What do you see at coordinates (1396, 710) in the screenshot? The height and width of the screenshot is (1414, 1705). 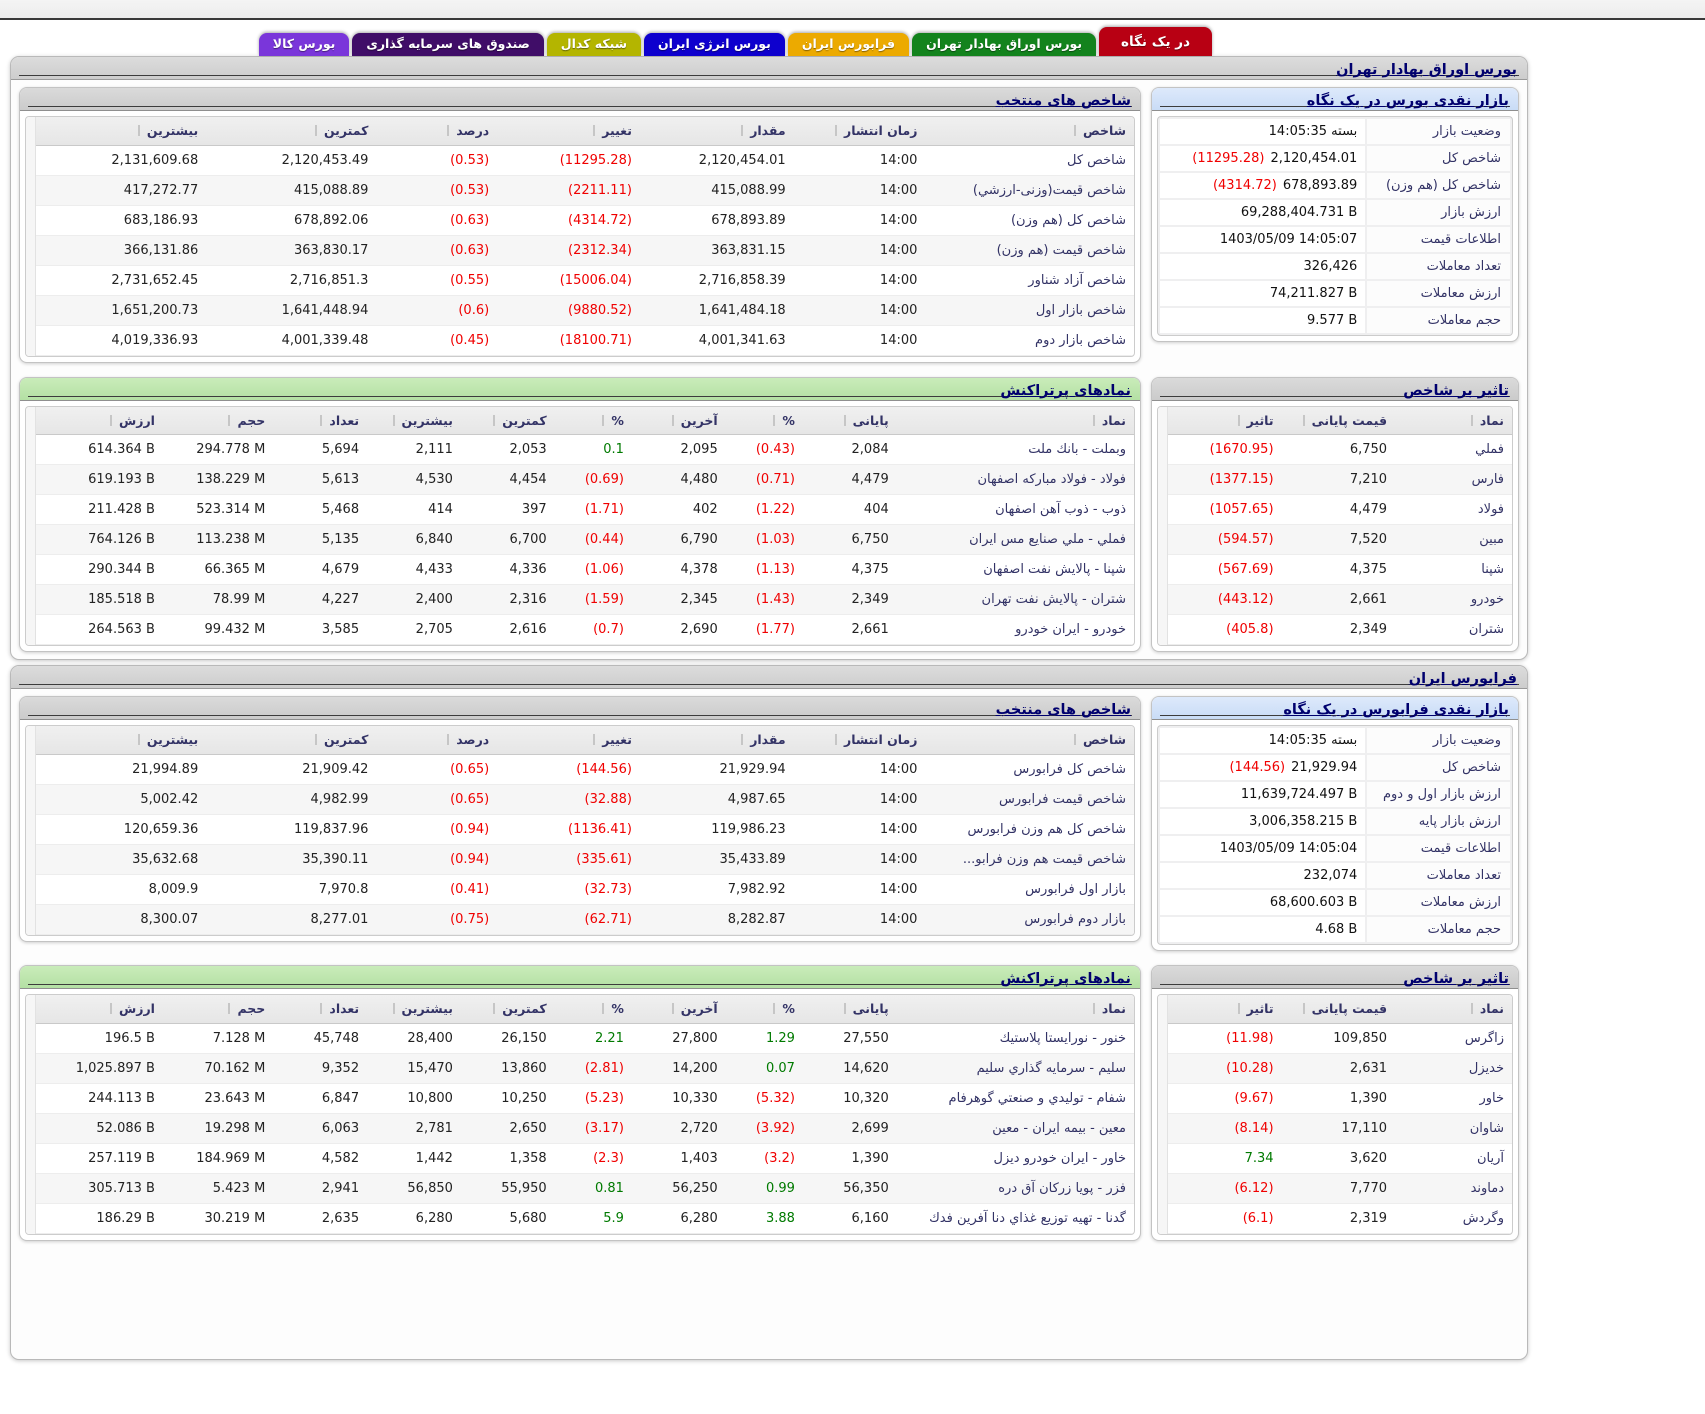 I see `farabourse-summary-title: بازار نقدی فرابورس در یک نگاه` at bounding box center [1396, 710].